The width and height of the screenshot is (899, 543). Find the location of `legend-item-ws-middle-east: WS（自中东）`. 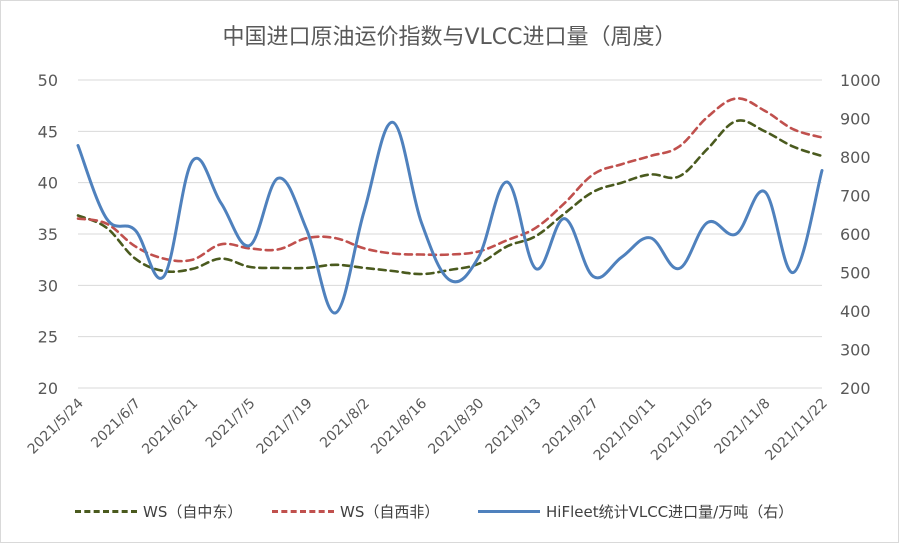

legend-item-ws-middle-east: WS（自中东） is located at coordinates (158, 511).